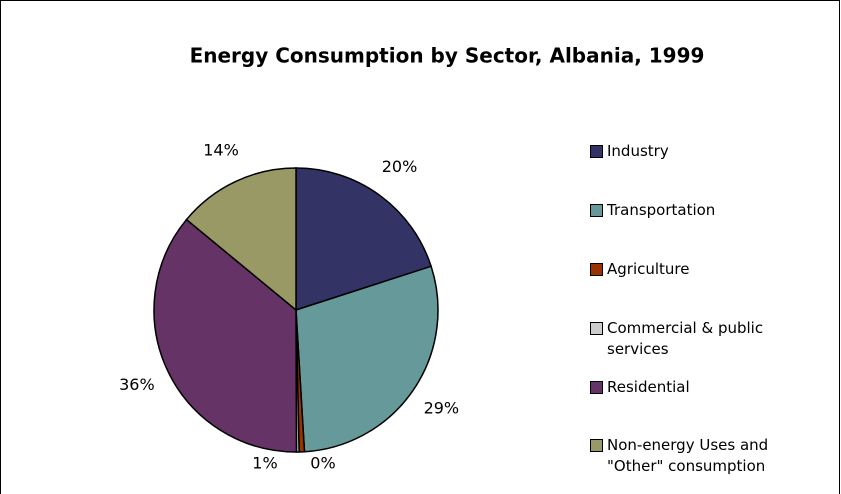 Image resolution: width=841 pixels, height=494 pixels. I want to click on data-label: 1%, so click(264, 463).